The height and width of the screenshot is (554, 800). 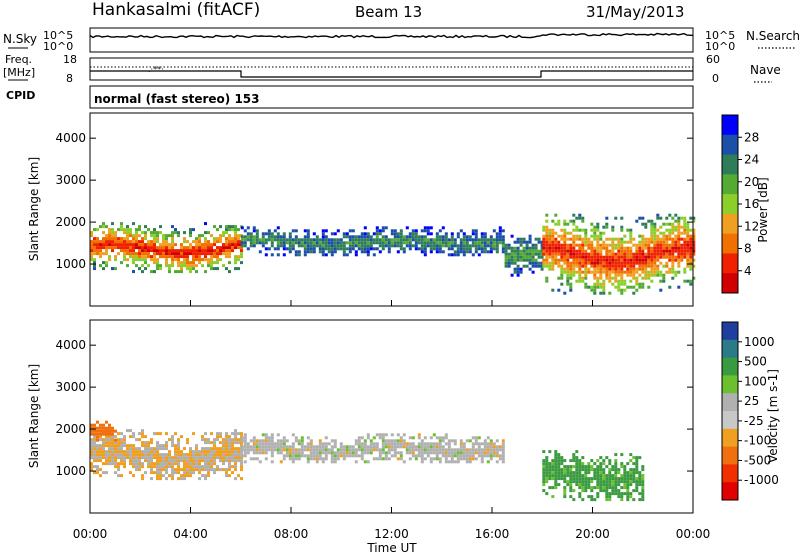 What do you see at coordinates (751, 182) in the screenshot?
I see `colorbar-tick-label: 20` at bounding box center [751, 182].